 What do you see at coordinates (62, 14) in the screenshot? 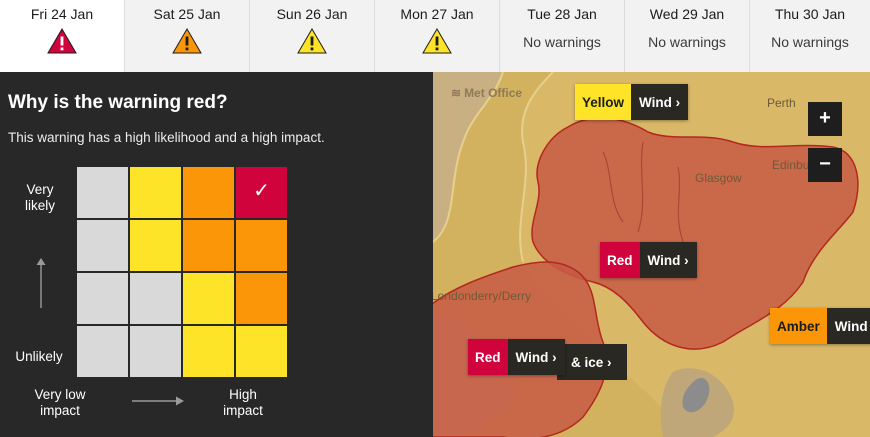
I see `day-tab-label: Fri 24 Jan` at bounding box center [62, 14].